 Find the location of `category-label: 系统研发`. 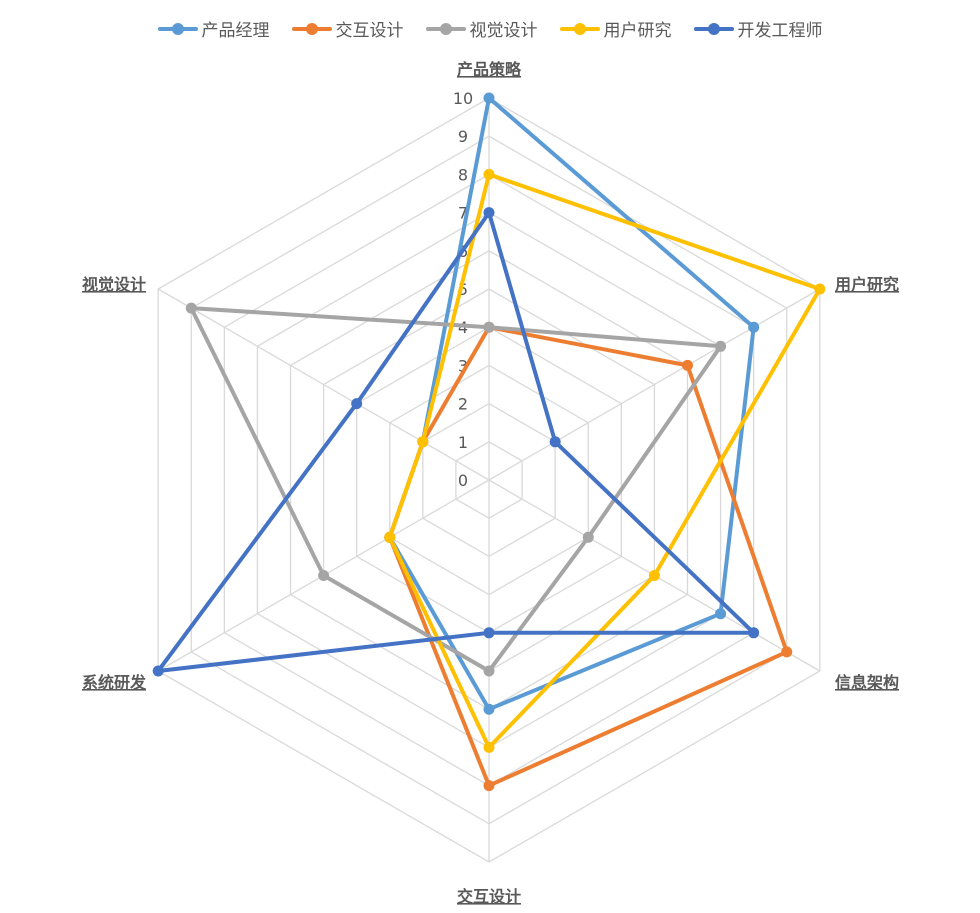

category-label: 系统研发 is located at coordinates (114, 682).